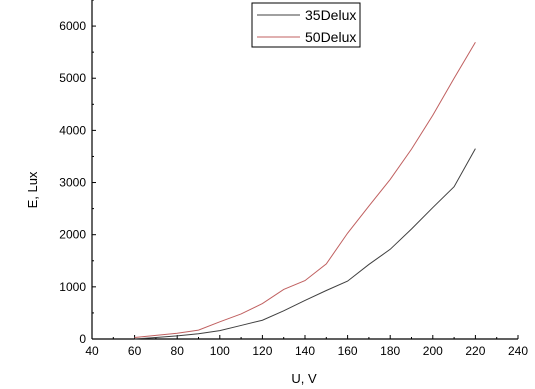 This screenshot has height=389, width=535. I want to click on y-tick-label: 5000, so click(72, 78).